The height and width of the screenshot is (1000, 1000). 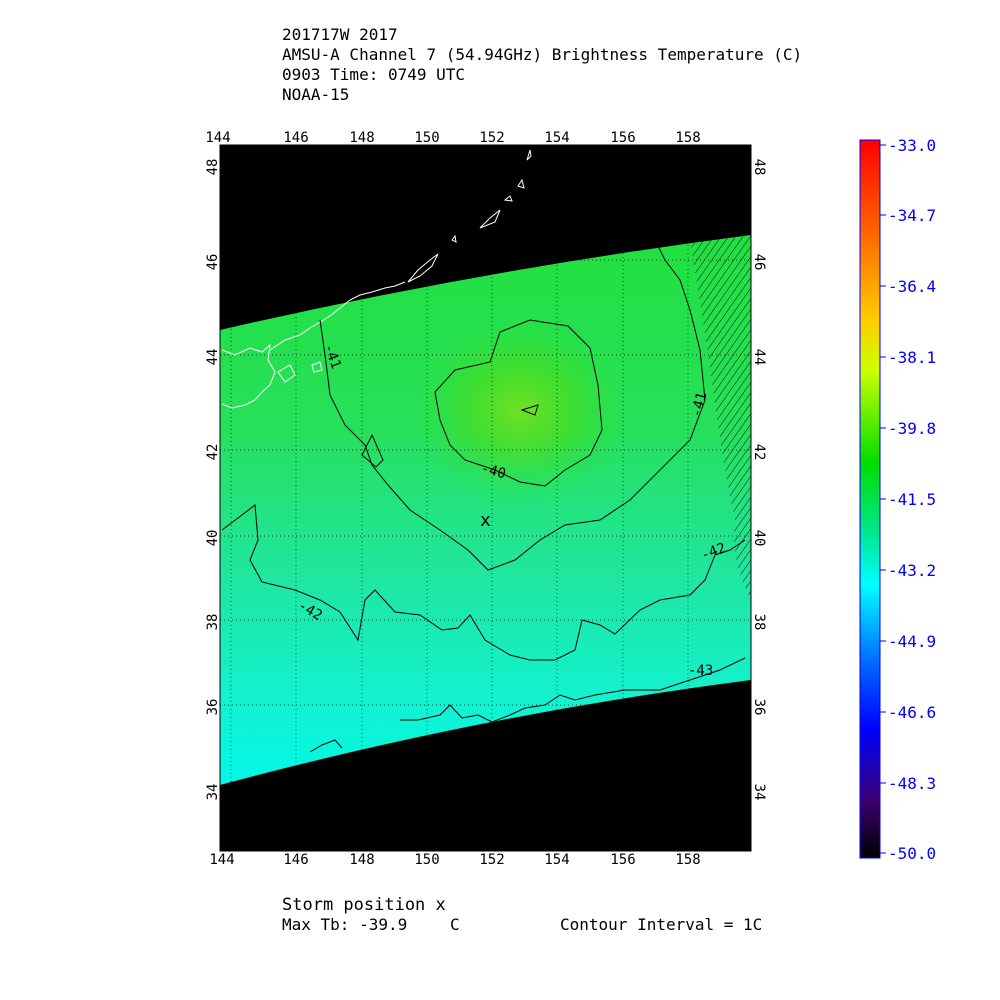 What do you see at coordinates (699, 404) in the screenshot?
I see `contour-label: -41` at bounding box center [699, 404].